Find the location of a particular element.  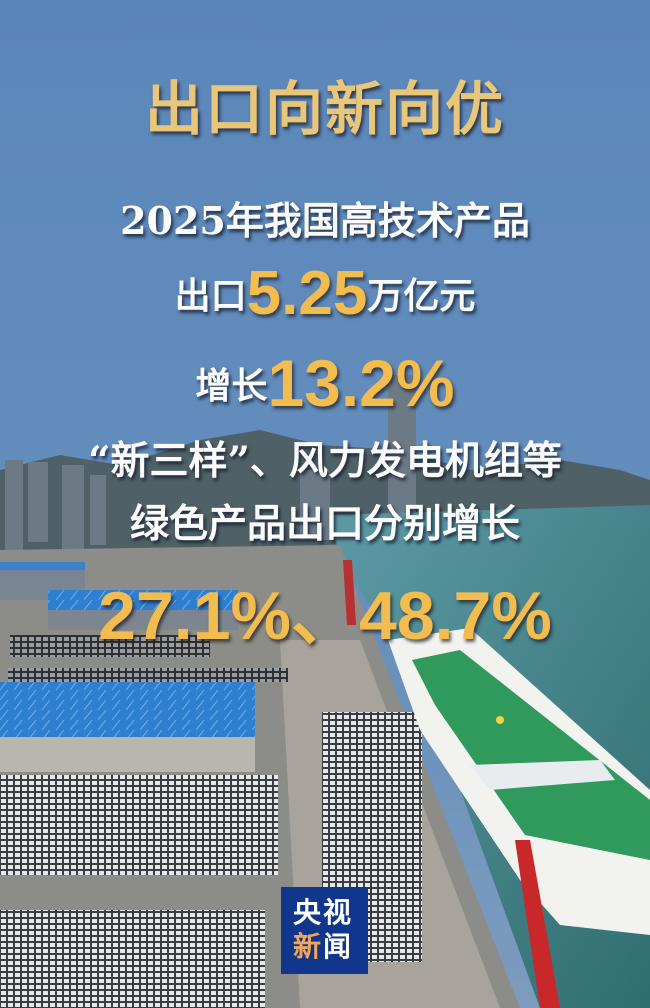

export-value: 5.25 is located at coordinates (307, 293).